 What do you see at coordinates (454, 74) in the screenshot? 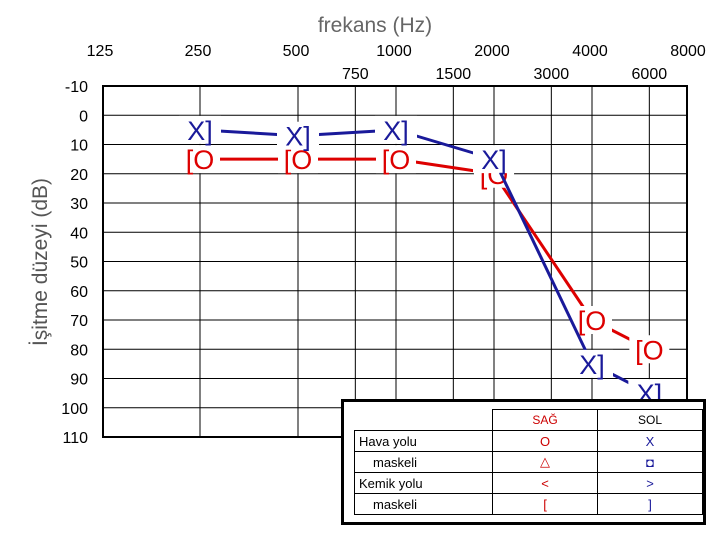
I see `x-tick-label: 1500` at bounding box center [454, 74].